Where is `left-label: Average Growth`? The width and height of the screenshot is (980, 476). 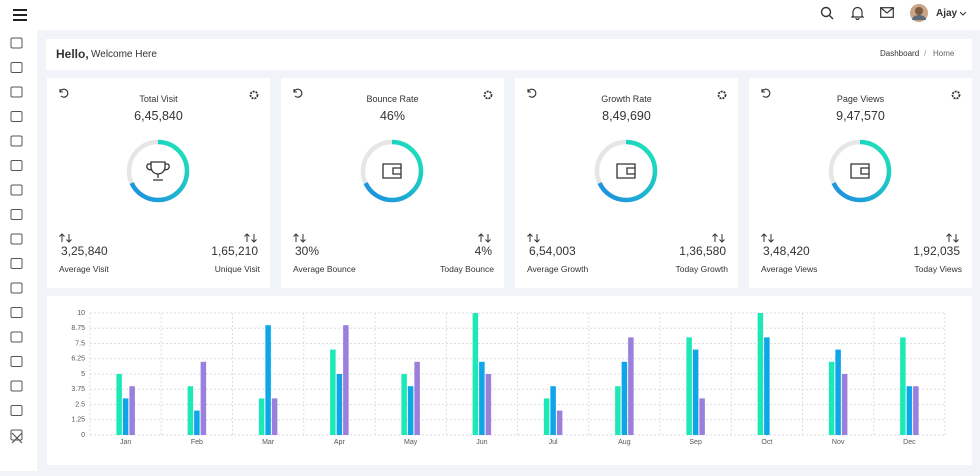
left-label: Average Growth is located at coordinates (558, 269).